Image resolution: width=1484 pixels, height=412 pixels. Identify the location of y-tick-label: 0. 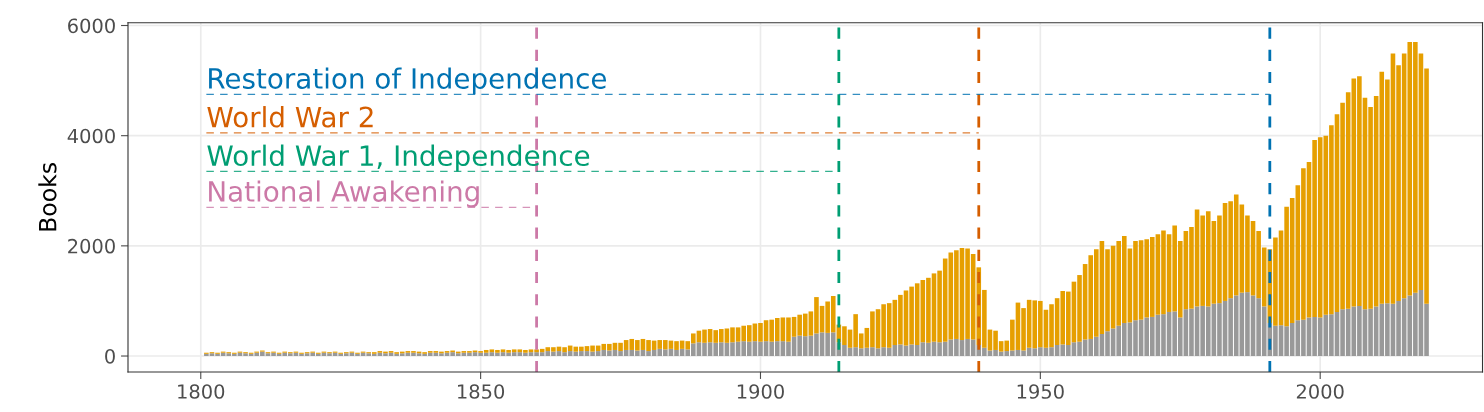
(110, 356).